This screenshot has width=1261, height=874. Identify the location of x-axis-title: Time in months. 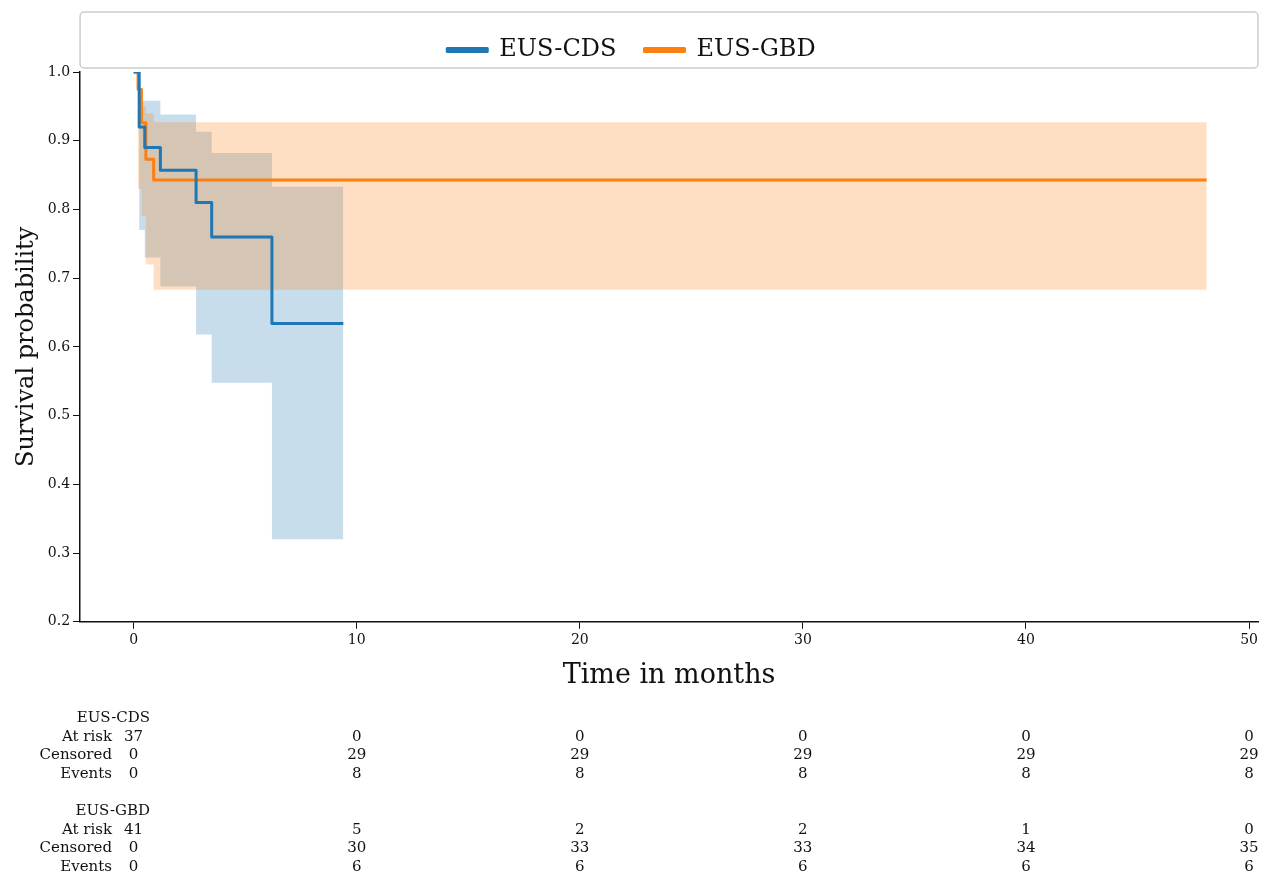
(669, 673).